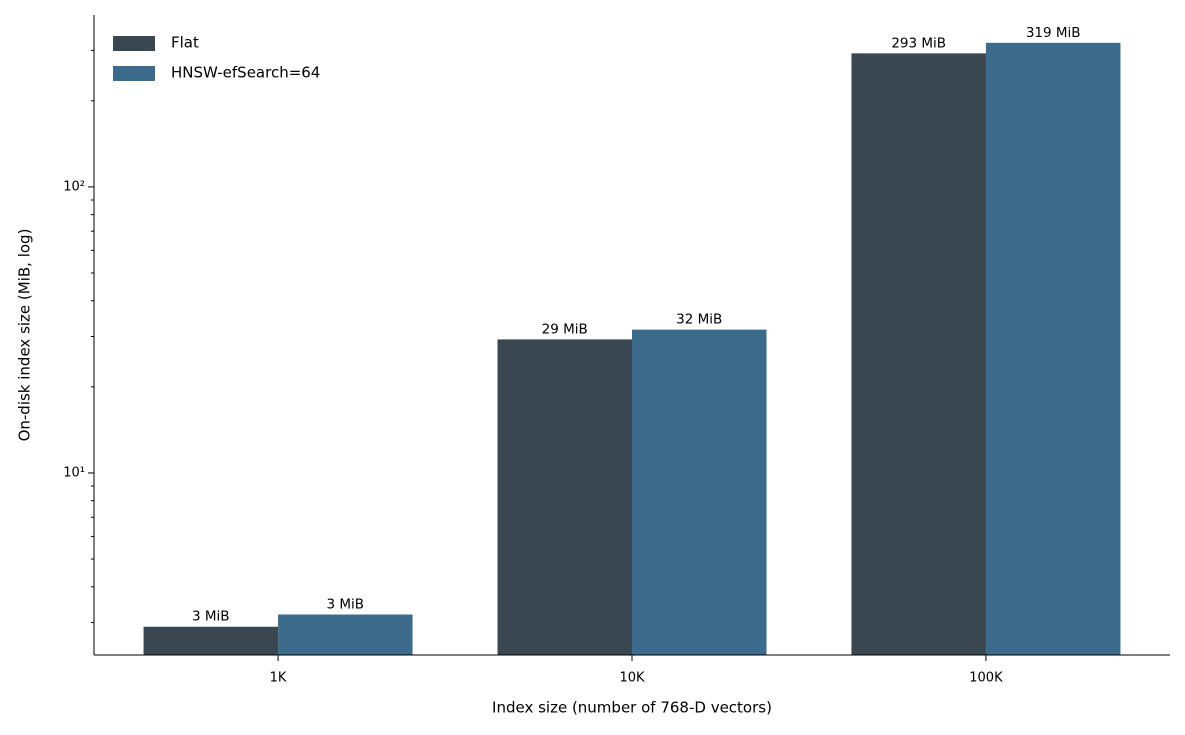  Describe the element at coordinates (74, 472) in the screenshot. I see `y-tick-label: 10¹` at that location.